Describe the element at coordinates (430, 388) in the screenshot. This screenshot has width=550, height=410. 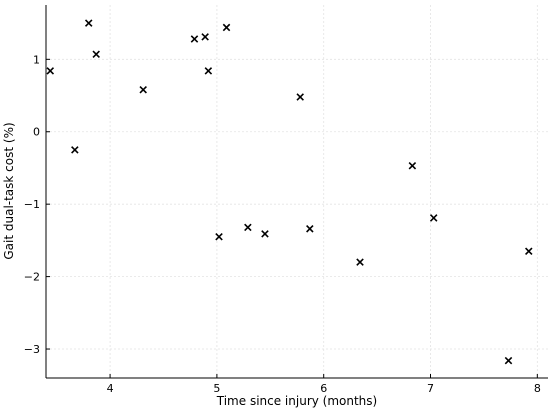
I see `x-tick-label: 7` at that location.